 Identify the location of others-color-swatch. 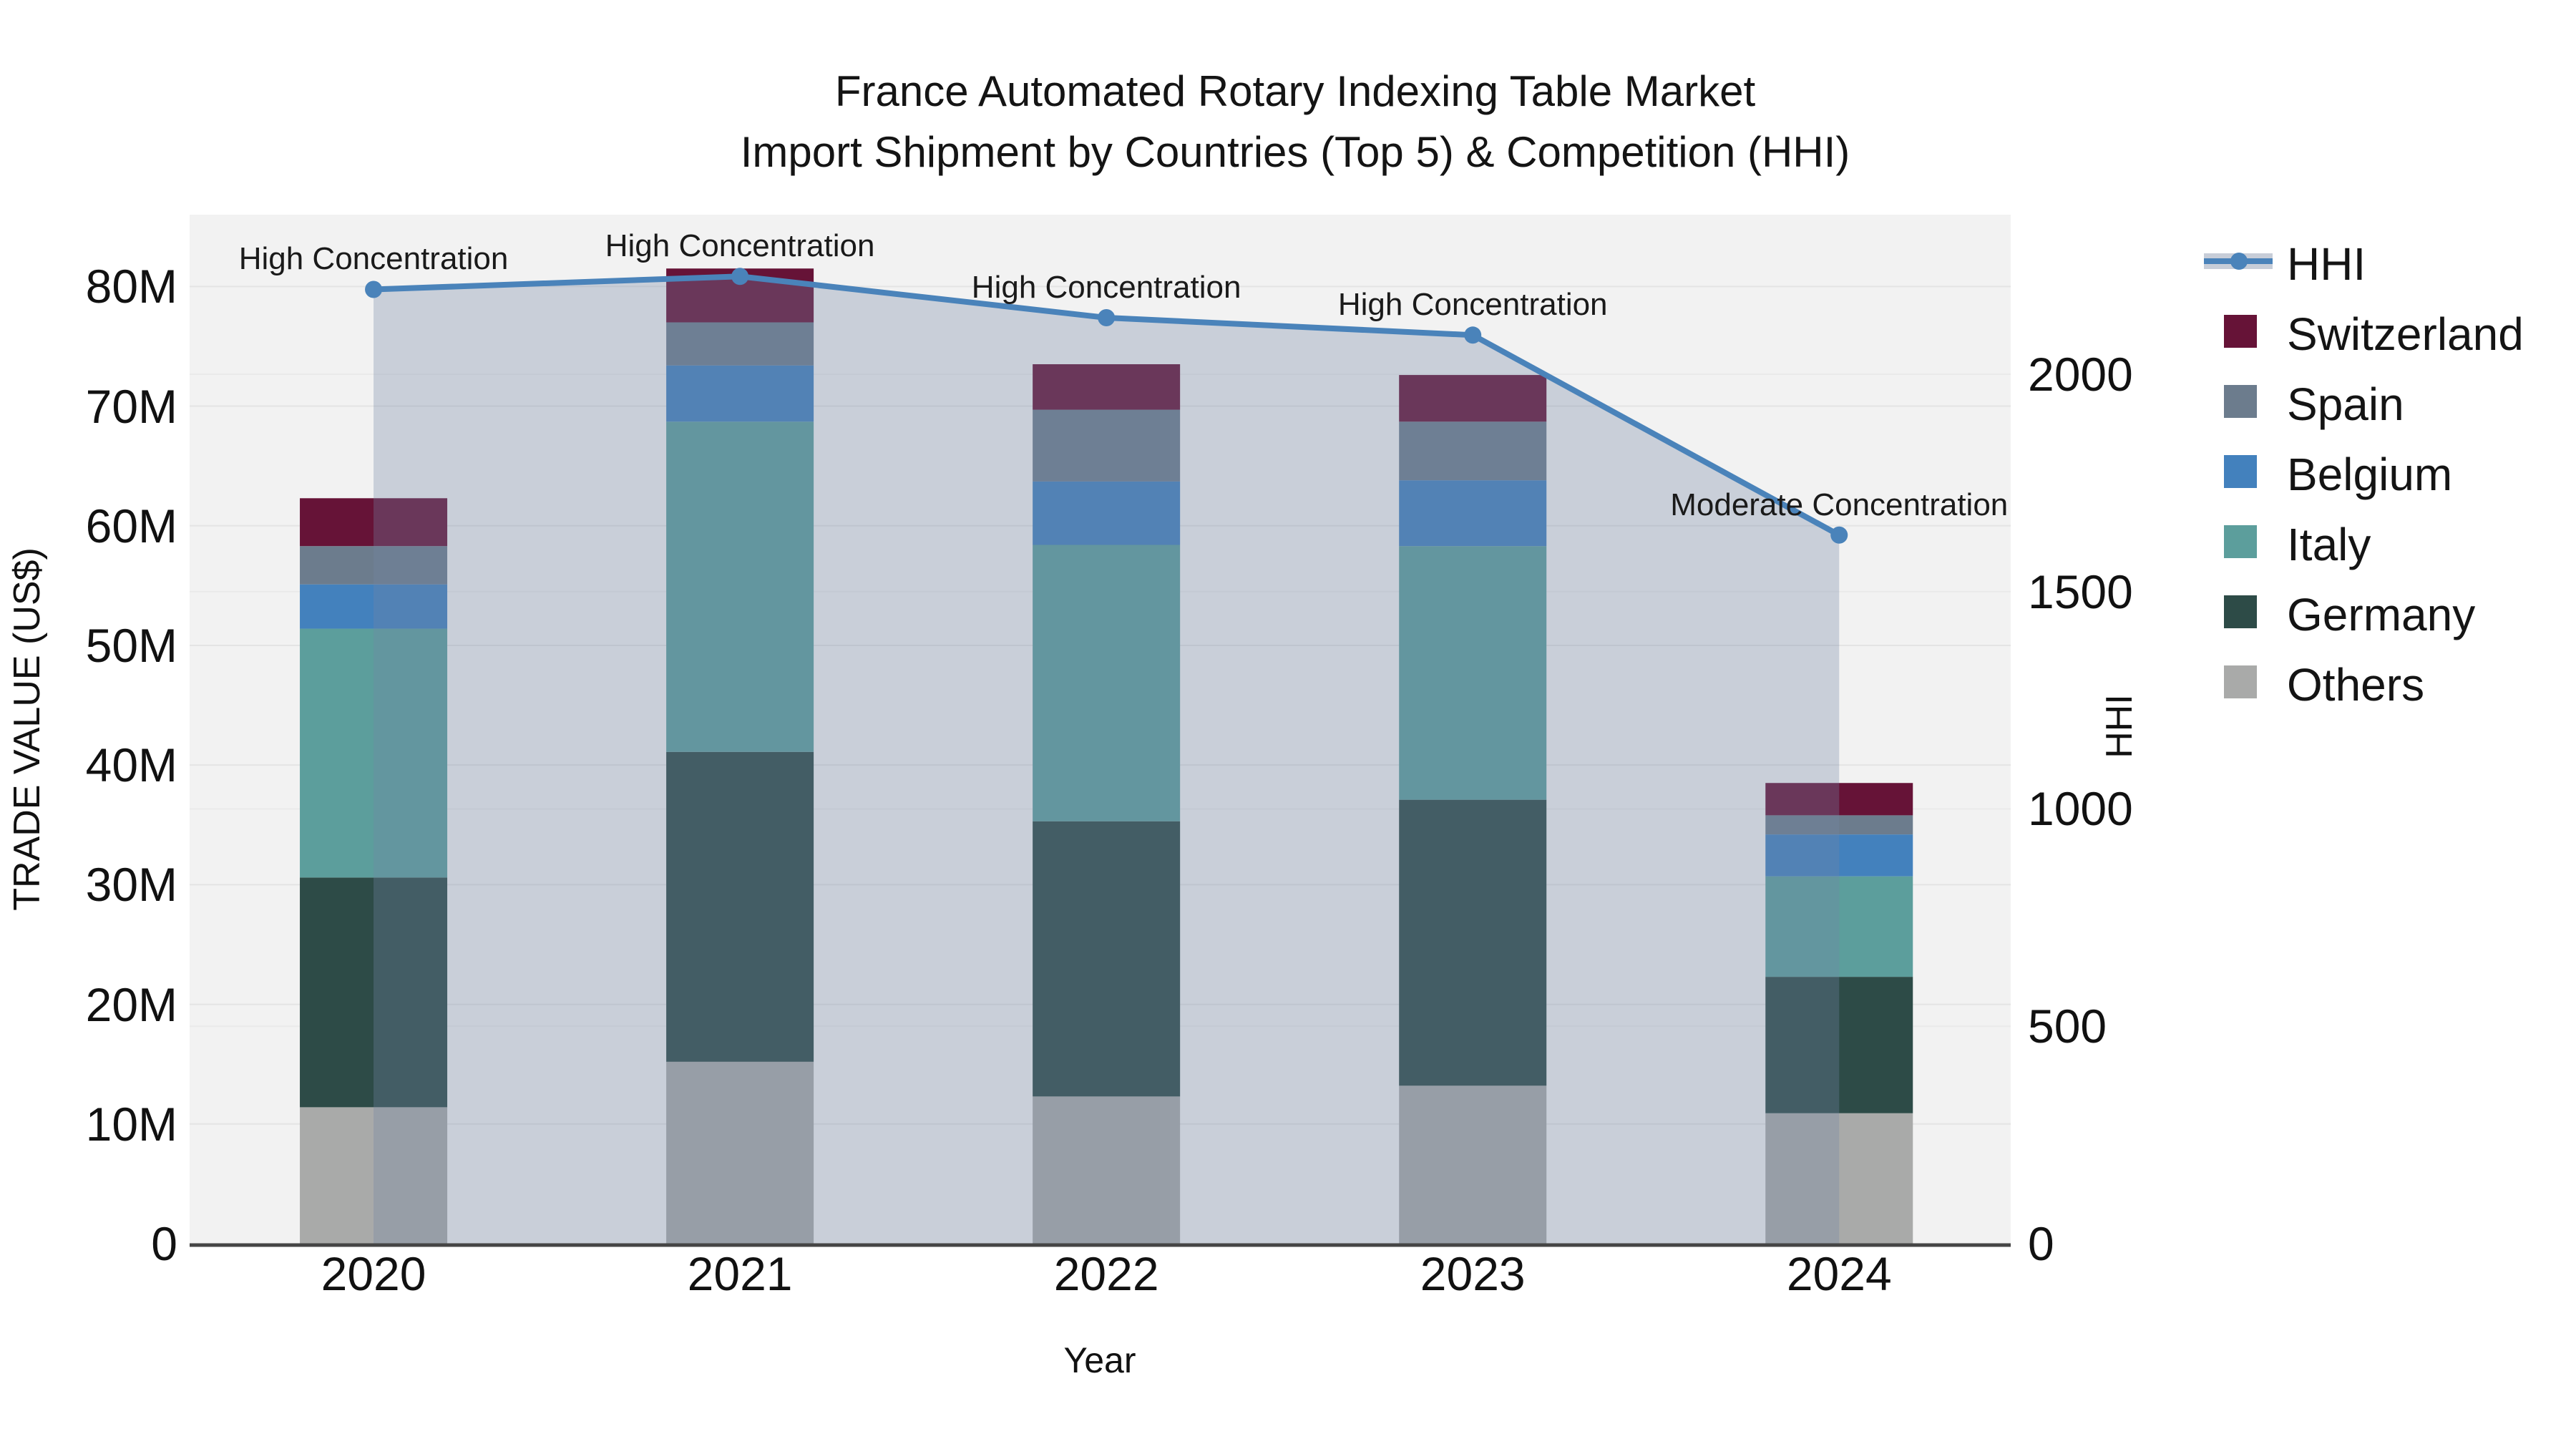
(2240, 681).